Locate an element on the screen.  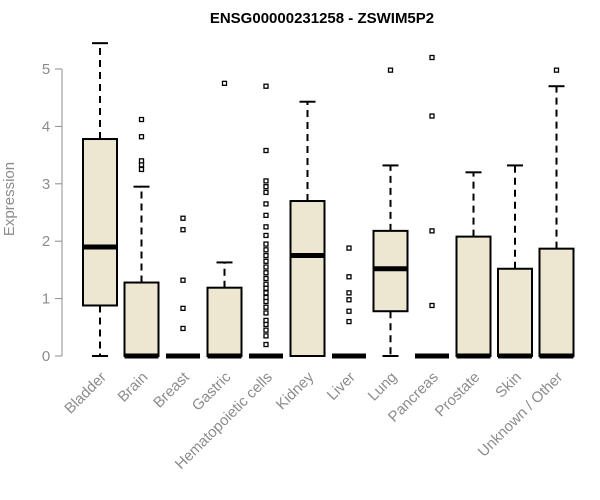
y-tick-label-0: 0 is located at coordinates (46, 356).